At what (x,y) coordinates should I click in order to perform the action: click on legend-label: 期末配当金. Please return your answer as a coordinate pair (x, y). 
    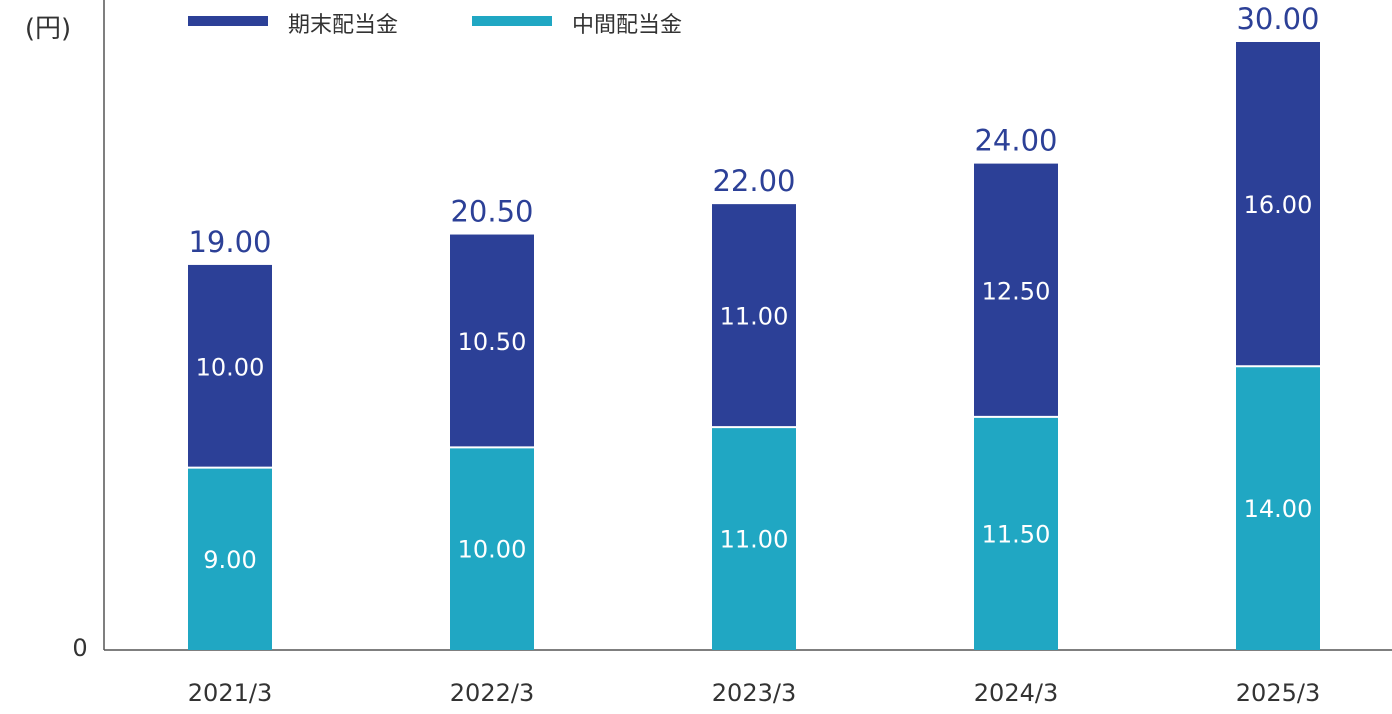
    Looking at the image, I should click on (343, 25).